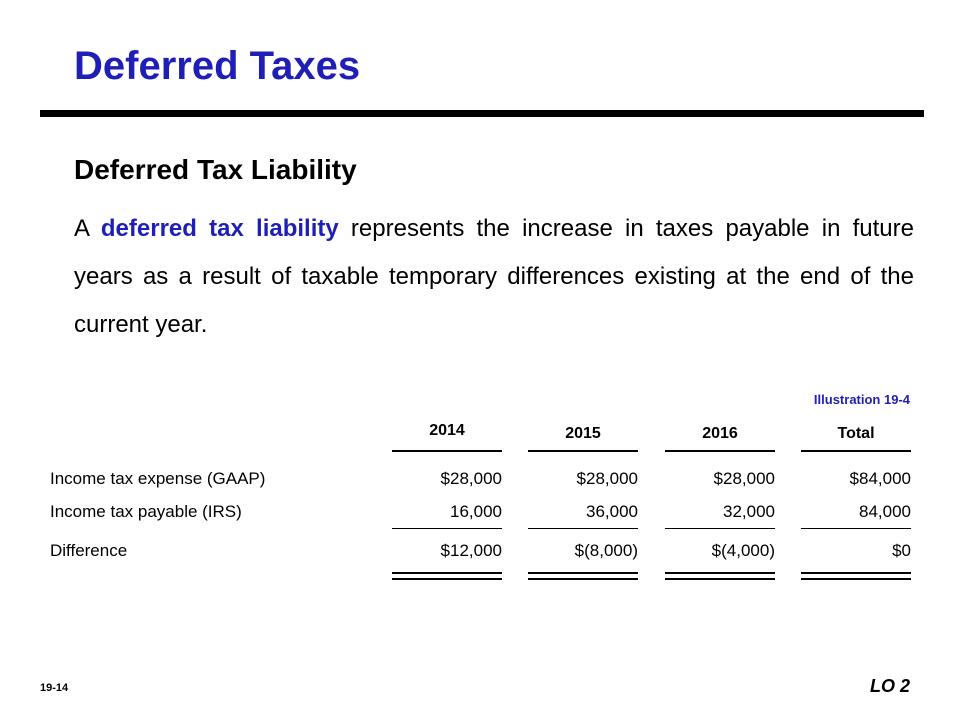 The image size is (960, 720). I want to click on title-divider, so click(482, 113).